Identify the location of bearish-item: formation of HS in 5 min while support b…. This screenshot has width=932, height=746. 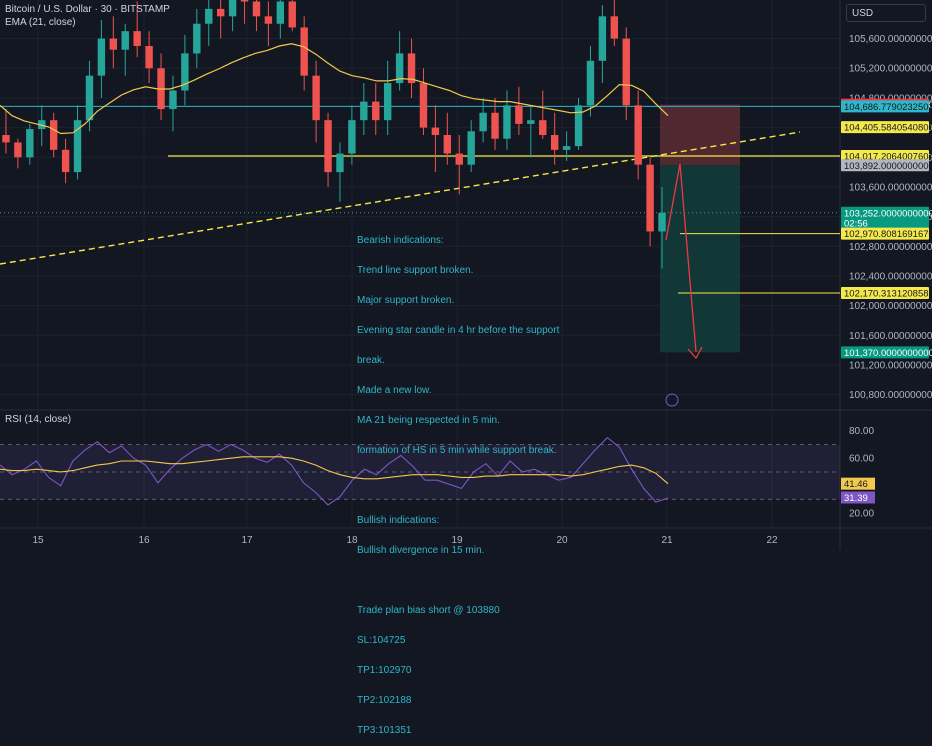
(457, 450).